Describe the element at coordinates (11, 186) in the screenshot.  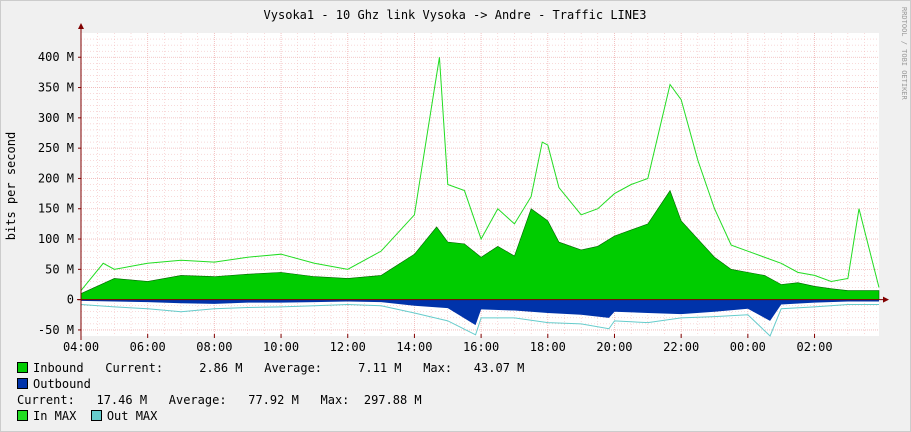
I see `y-axis-label: bits per second` at that location.